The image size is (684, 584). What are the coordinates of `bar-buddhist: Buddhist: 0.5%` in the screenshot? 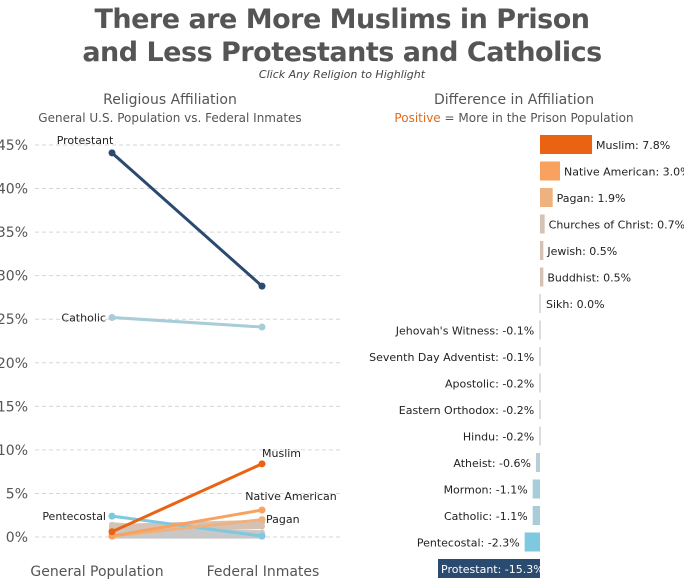 It's located at (585, 277).